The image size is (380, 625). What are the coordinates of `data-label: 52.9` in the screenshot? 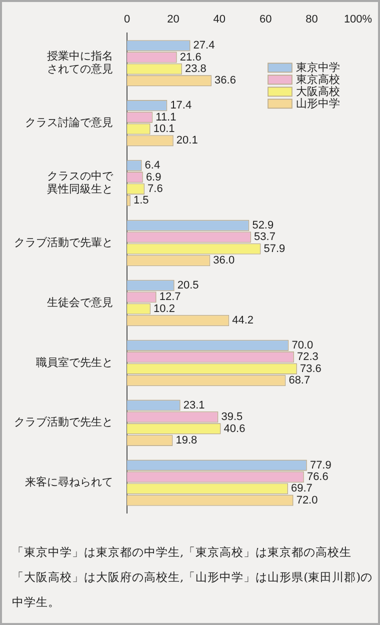 It's located at (263, 226).